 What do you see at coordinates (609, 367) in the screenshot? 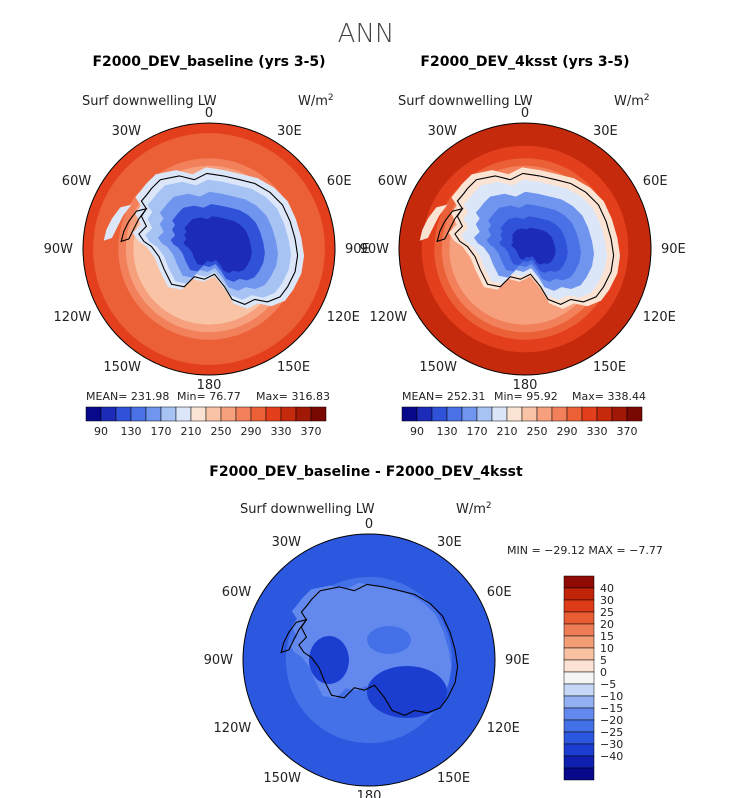
I see `longitude-label: 150E` at bounding box center [609, 367].